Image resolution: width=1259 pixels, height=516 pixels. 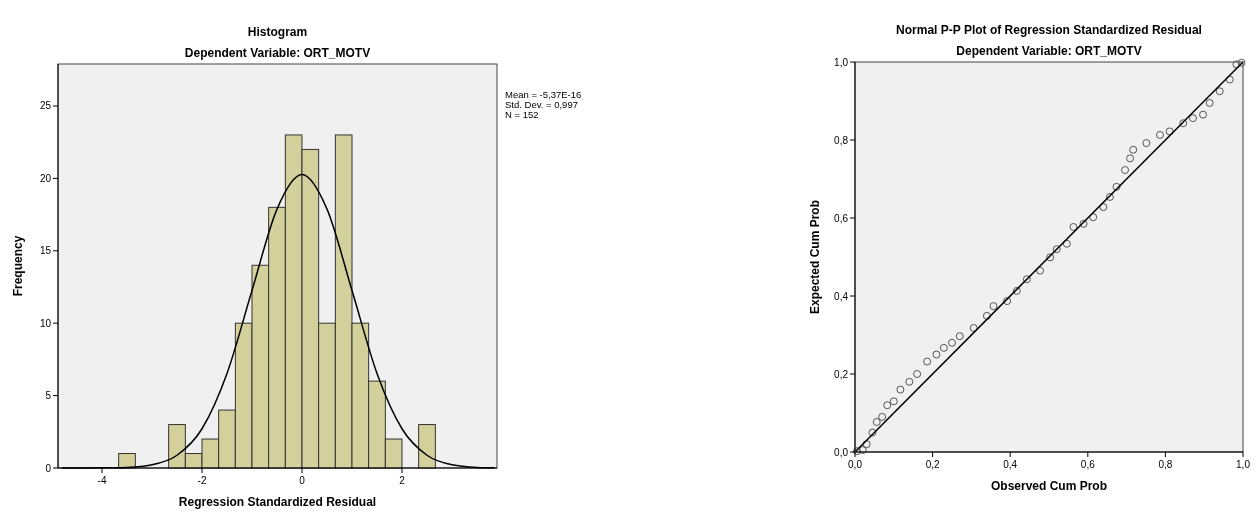 I want to click on x-tick-label: 1,0, so click(x=1243, y=464).